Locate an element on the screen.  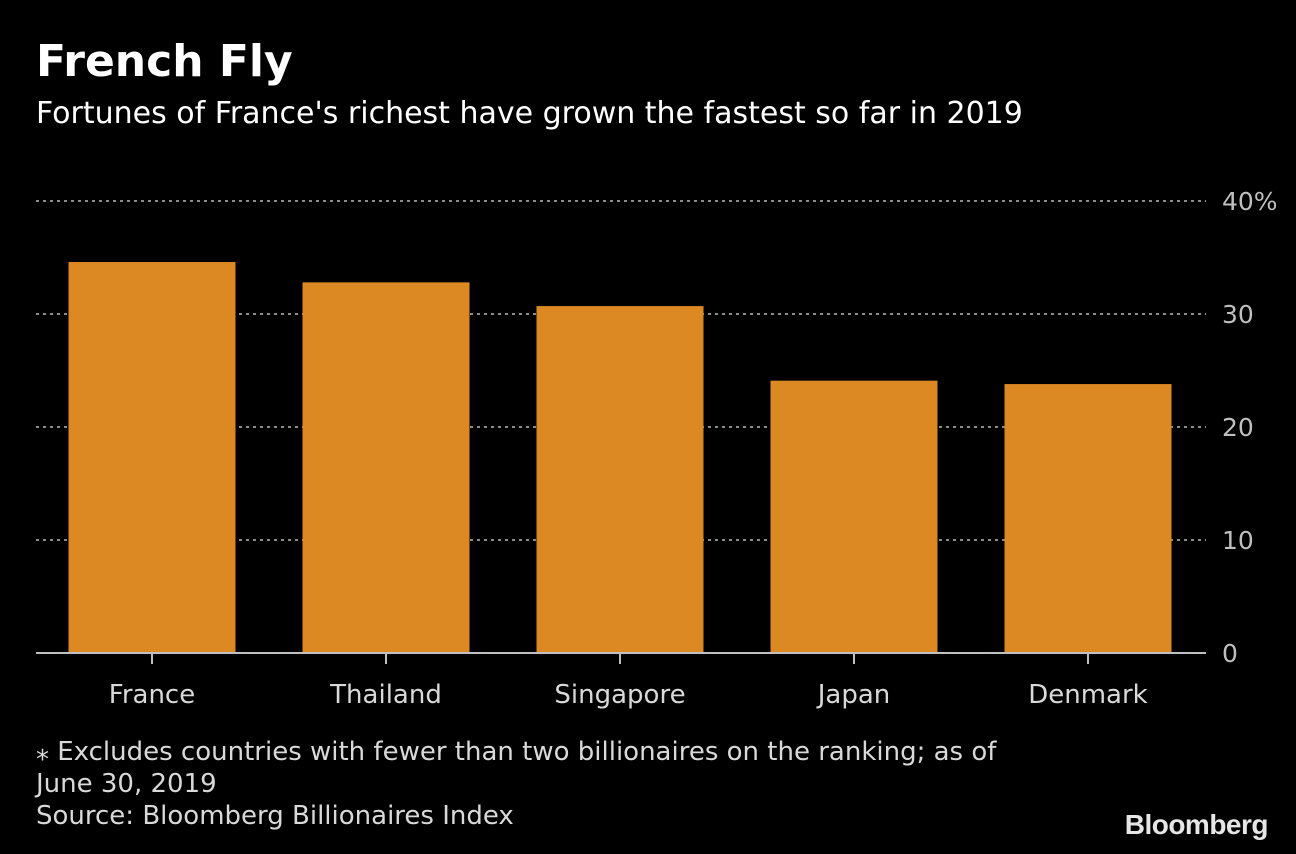
chart-title: French Fly is located at coordinates (164, 61).